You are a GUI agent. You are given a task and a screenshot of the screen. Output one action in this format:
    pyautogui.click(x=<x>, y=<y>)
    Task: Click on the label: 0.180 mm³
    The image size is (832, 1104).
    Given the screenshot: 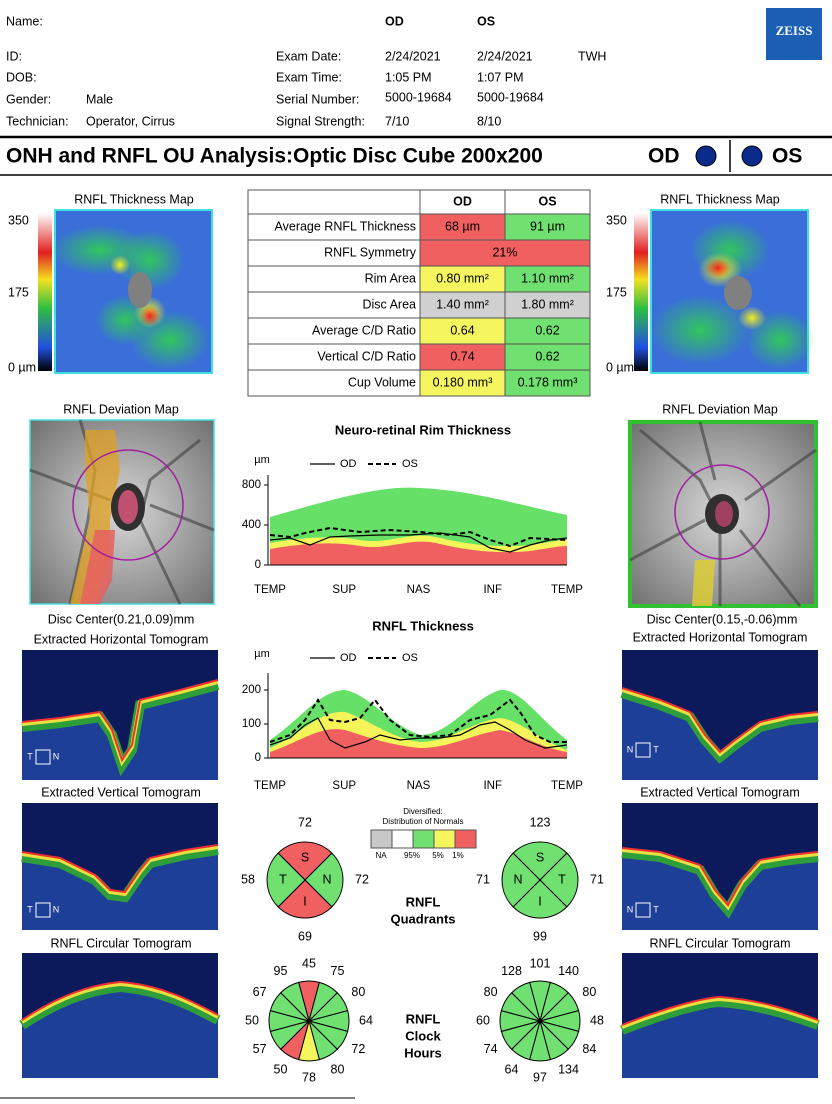 What is the action you would take?
    pyautogui.click(x=463, y=382)
    